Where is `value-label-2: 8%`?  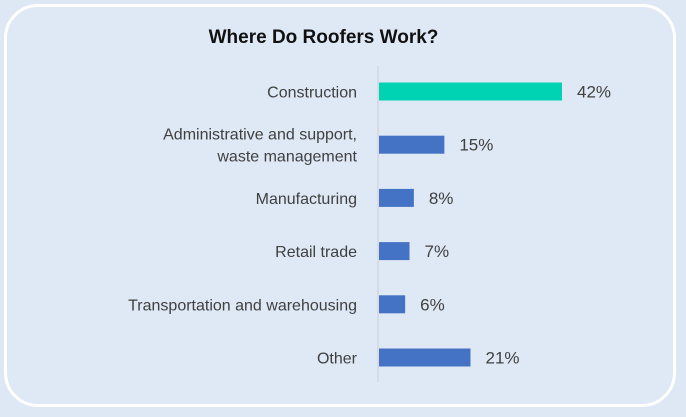 value-label-2: 8% is located at coordinates (441, 198).